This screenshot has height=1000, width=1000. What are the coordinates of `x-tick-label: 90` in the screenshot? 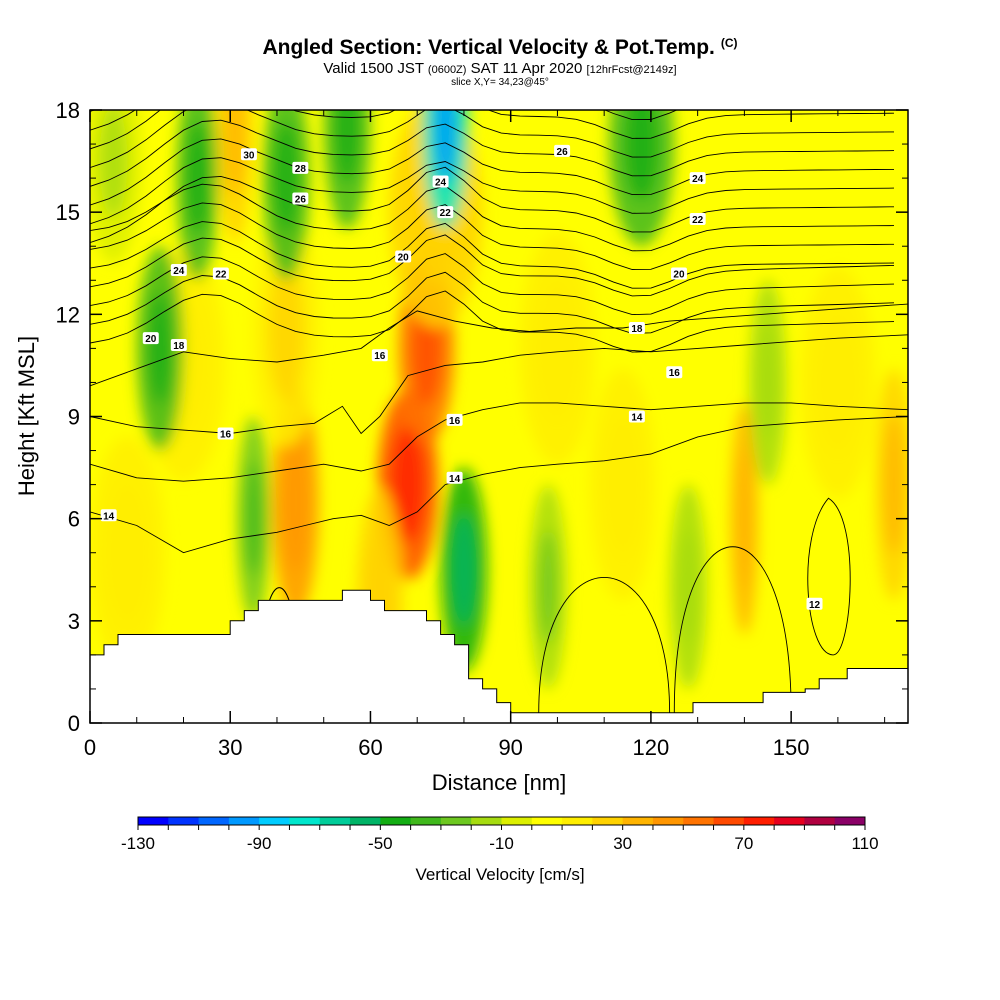 It's located at (510, 747).